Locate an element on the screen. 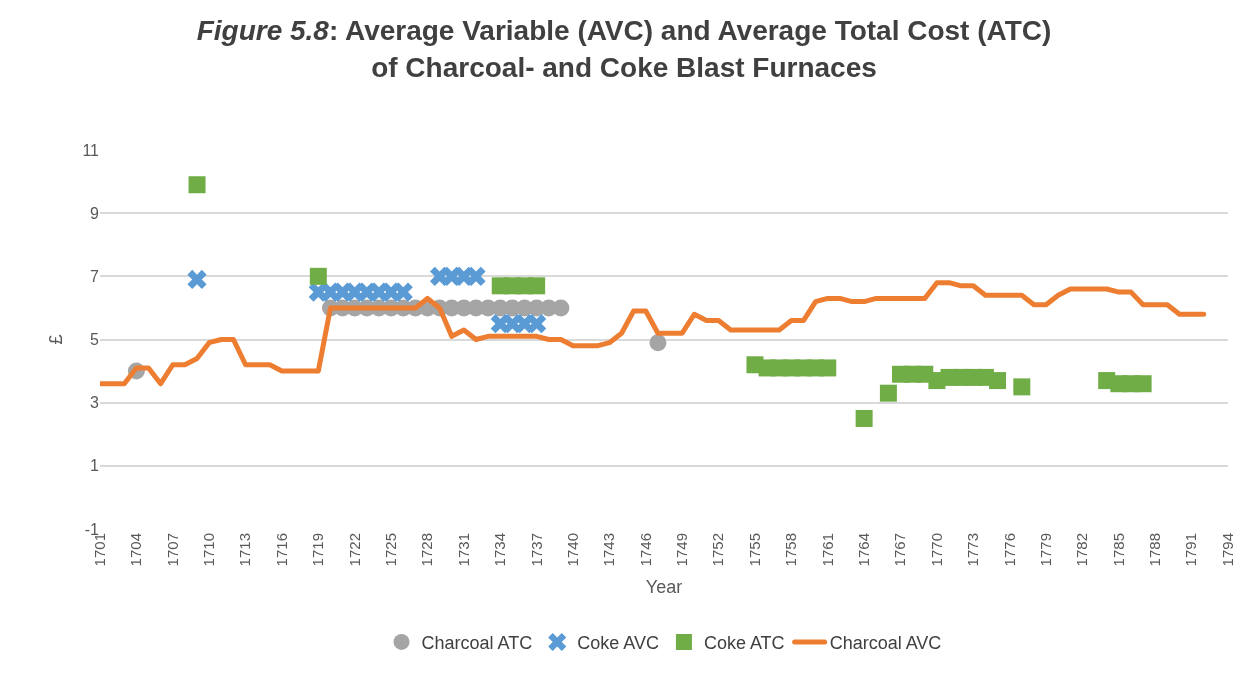 The width and height of the screenshot is (1248, 673). x-tick-label: 1788 is located at coordinates (1155, 550).